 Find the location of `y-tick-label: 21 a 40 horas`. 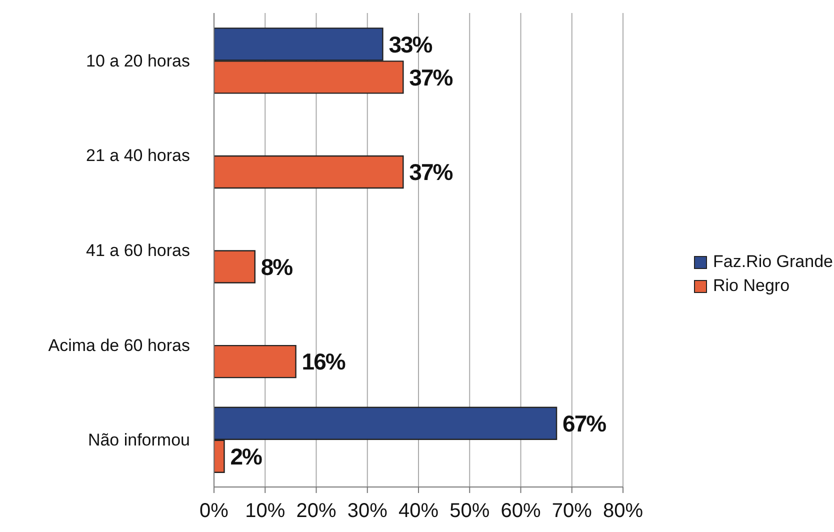

y-tick-label: 21 a 40 horas is located at coordinates (138, 156).